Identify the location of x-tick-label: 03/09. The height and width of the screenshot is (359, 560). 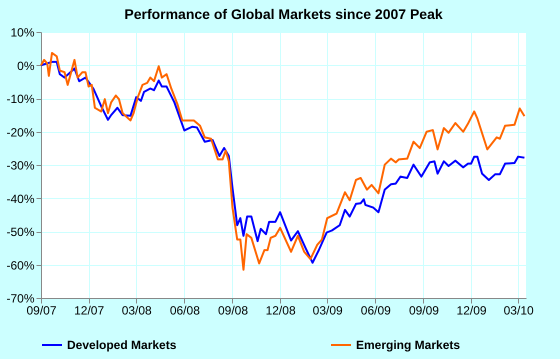
(328, 311).